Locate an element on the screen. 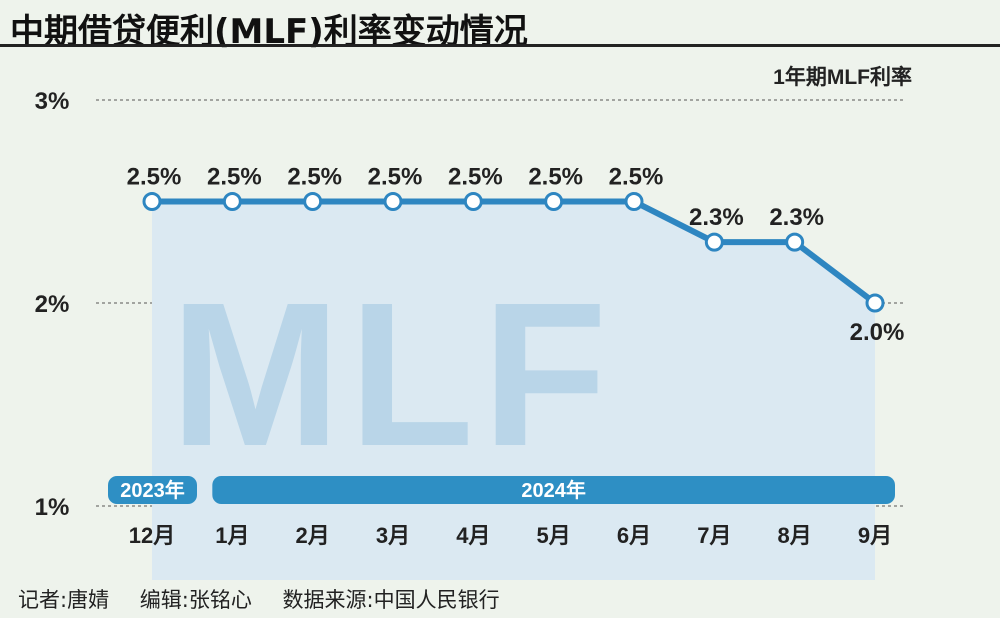  x-tick-label: 5月 is located at coordinates (554, 535).